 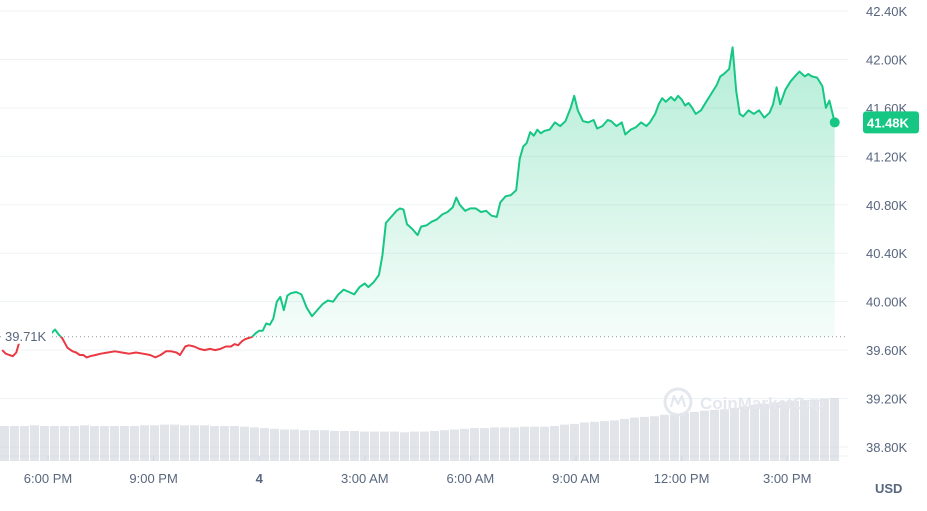 What do you see at coordinates (153, 478) in the screenshot?
I see `x-tick-label: 9:00 PM` at bounding box center [153, 478].